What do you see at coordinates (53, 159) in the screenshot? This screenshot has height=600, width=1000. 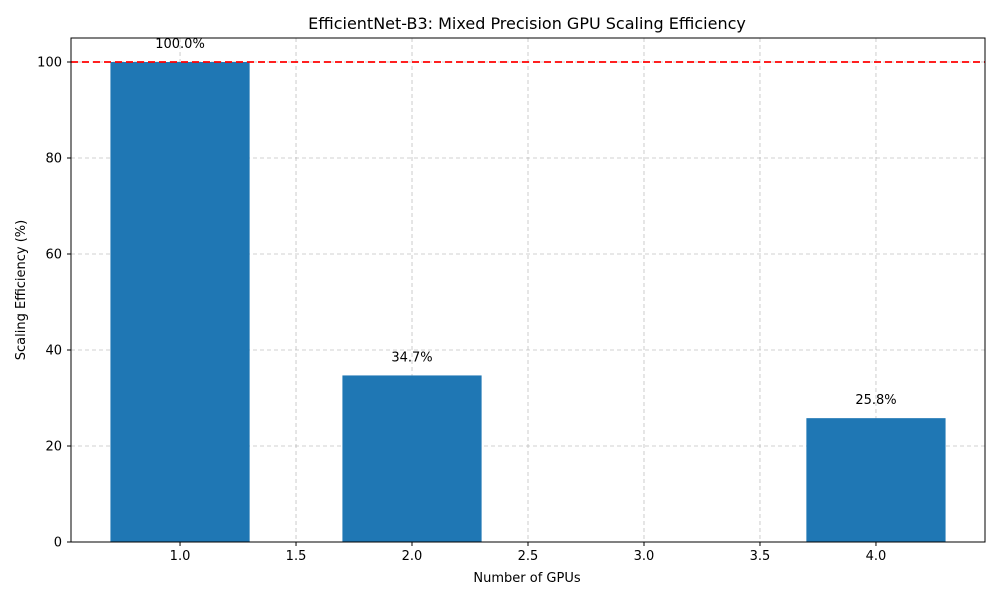 I see `y-tick-label: 80` at bounding box center [53, 159].